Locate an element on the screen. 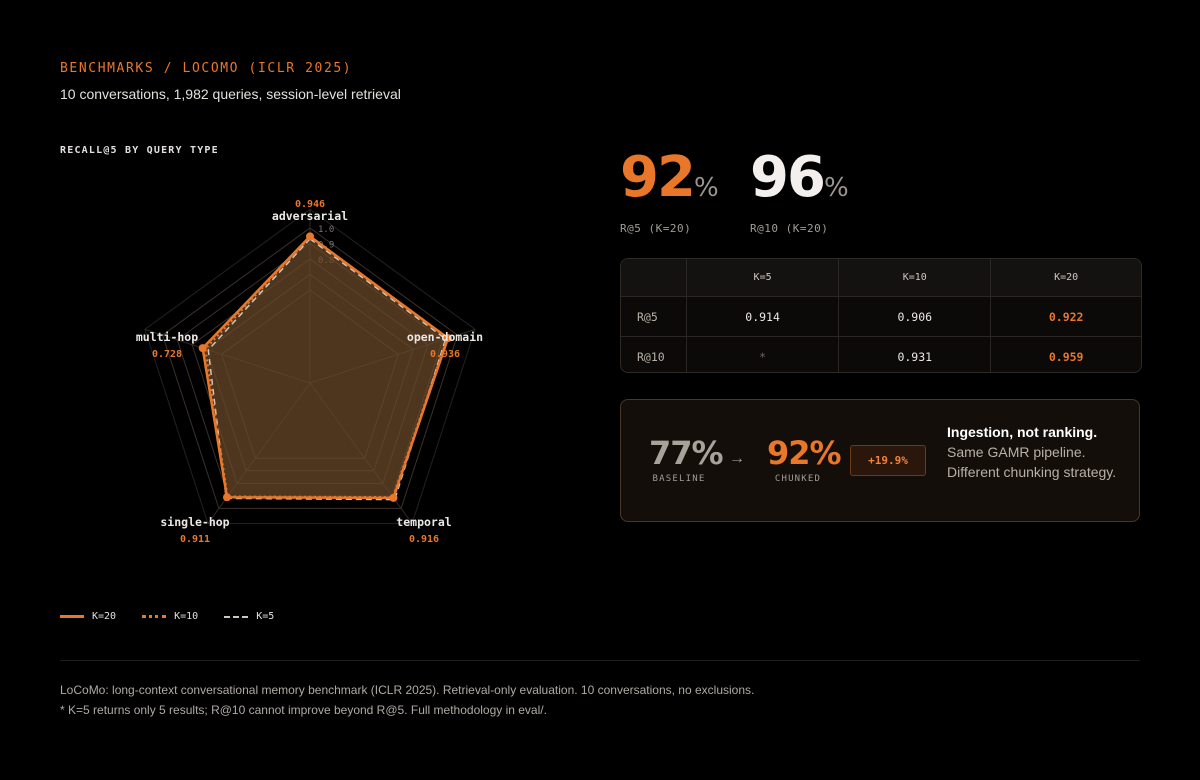 The height and width of the screenshot is (780, 1200). legend-swatch-dotted is located at coordinates (154, 616).